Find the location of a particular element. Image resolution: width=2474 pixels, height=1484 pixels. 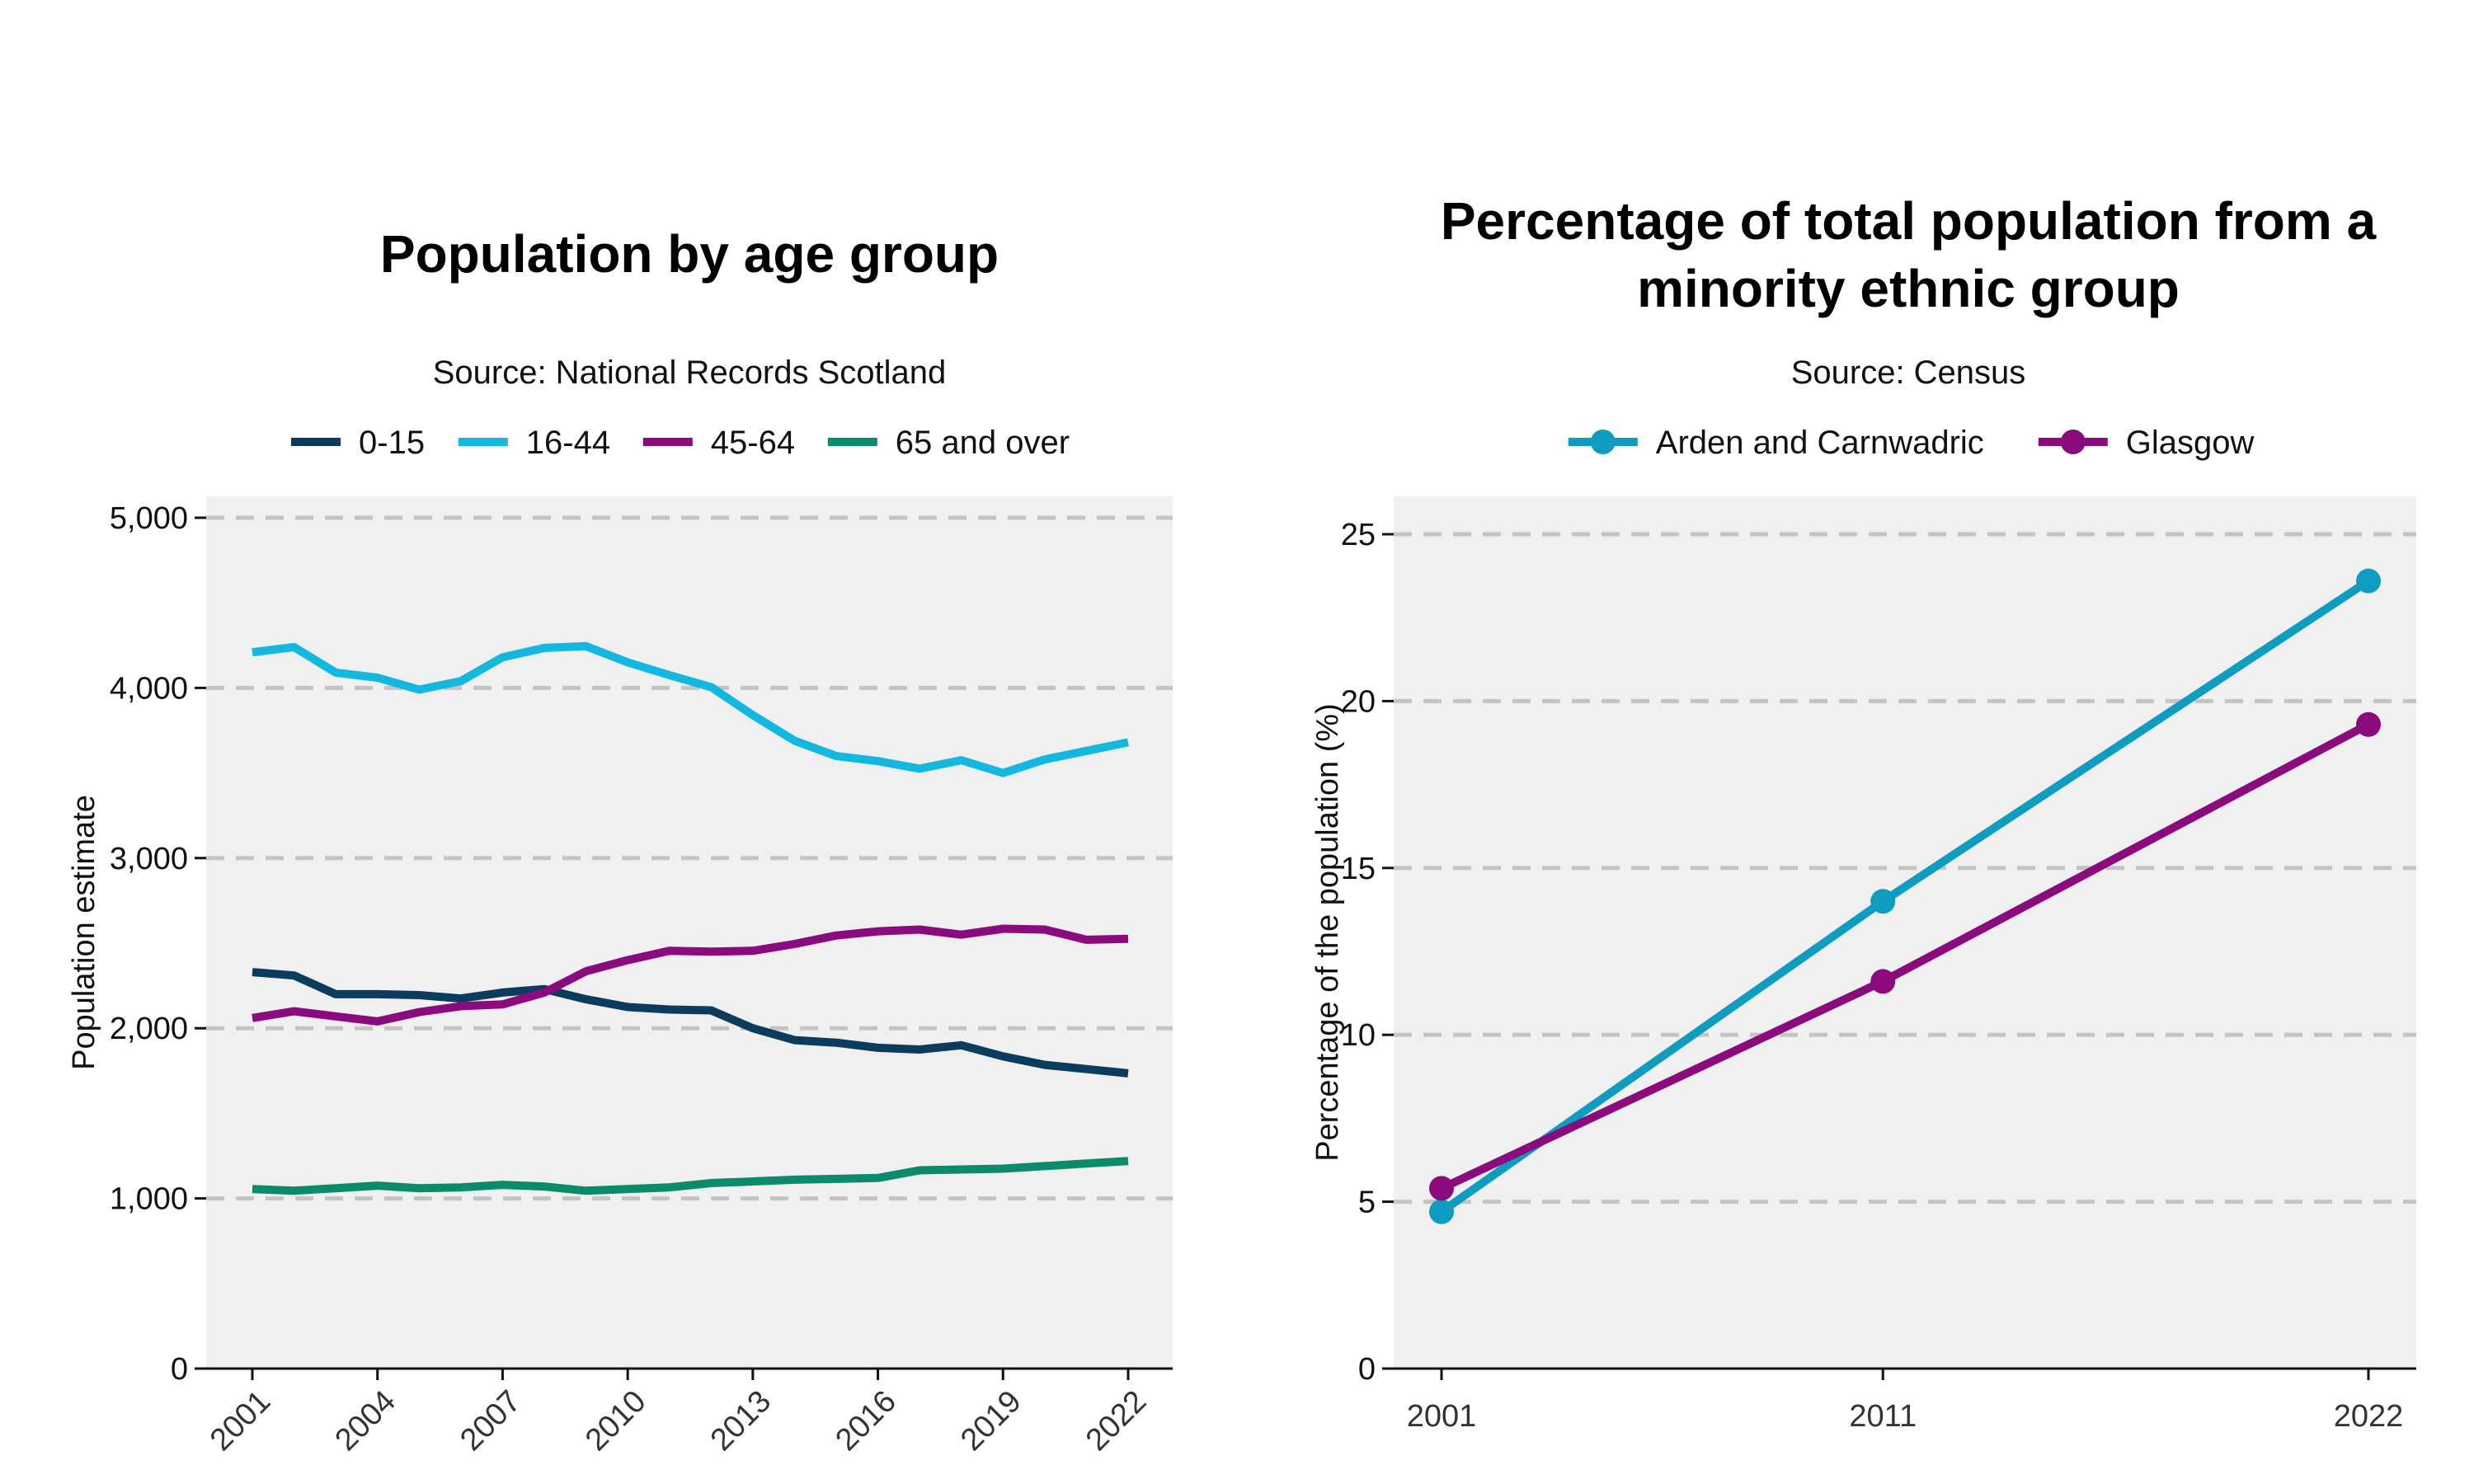

legend-item: 16-44 is located at coordinates (534, 443).